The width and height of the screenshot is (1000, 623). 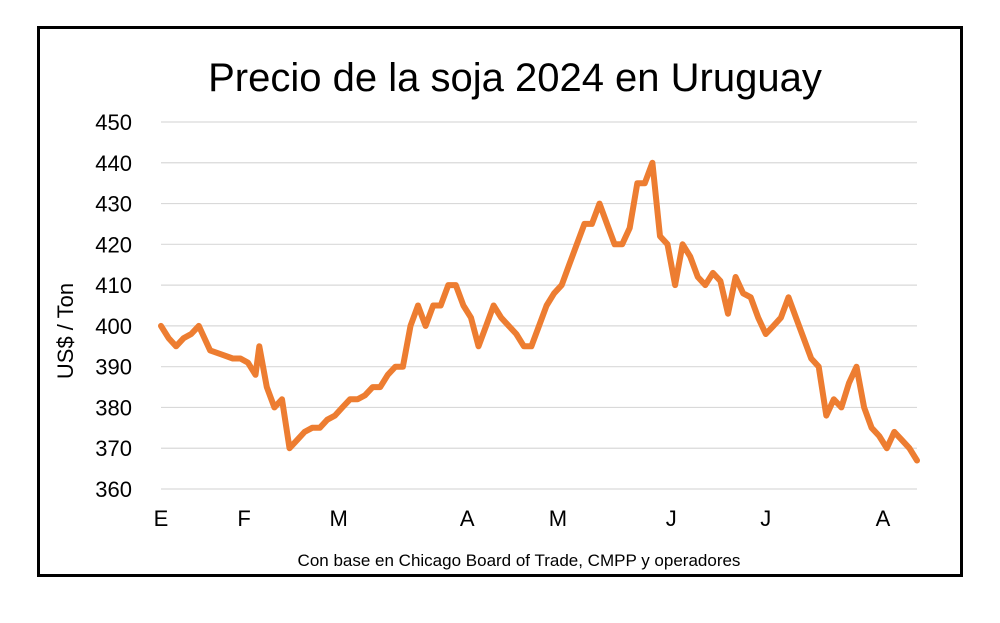 I want to click on y-tick-label: 440, so click(x=113, y=163).